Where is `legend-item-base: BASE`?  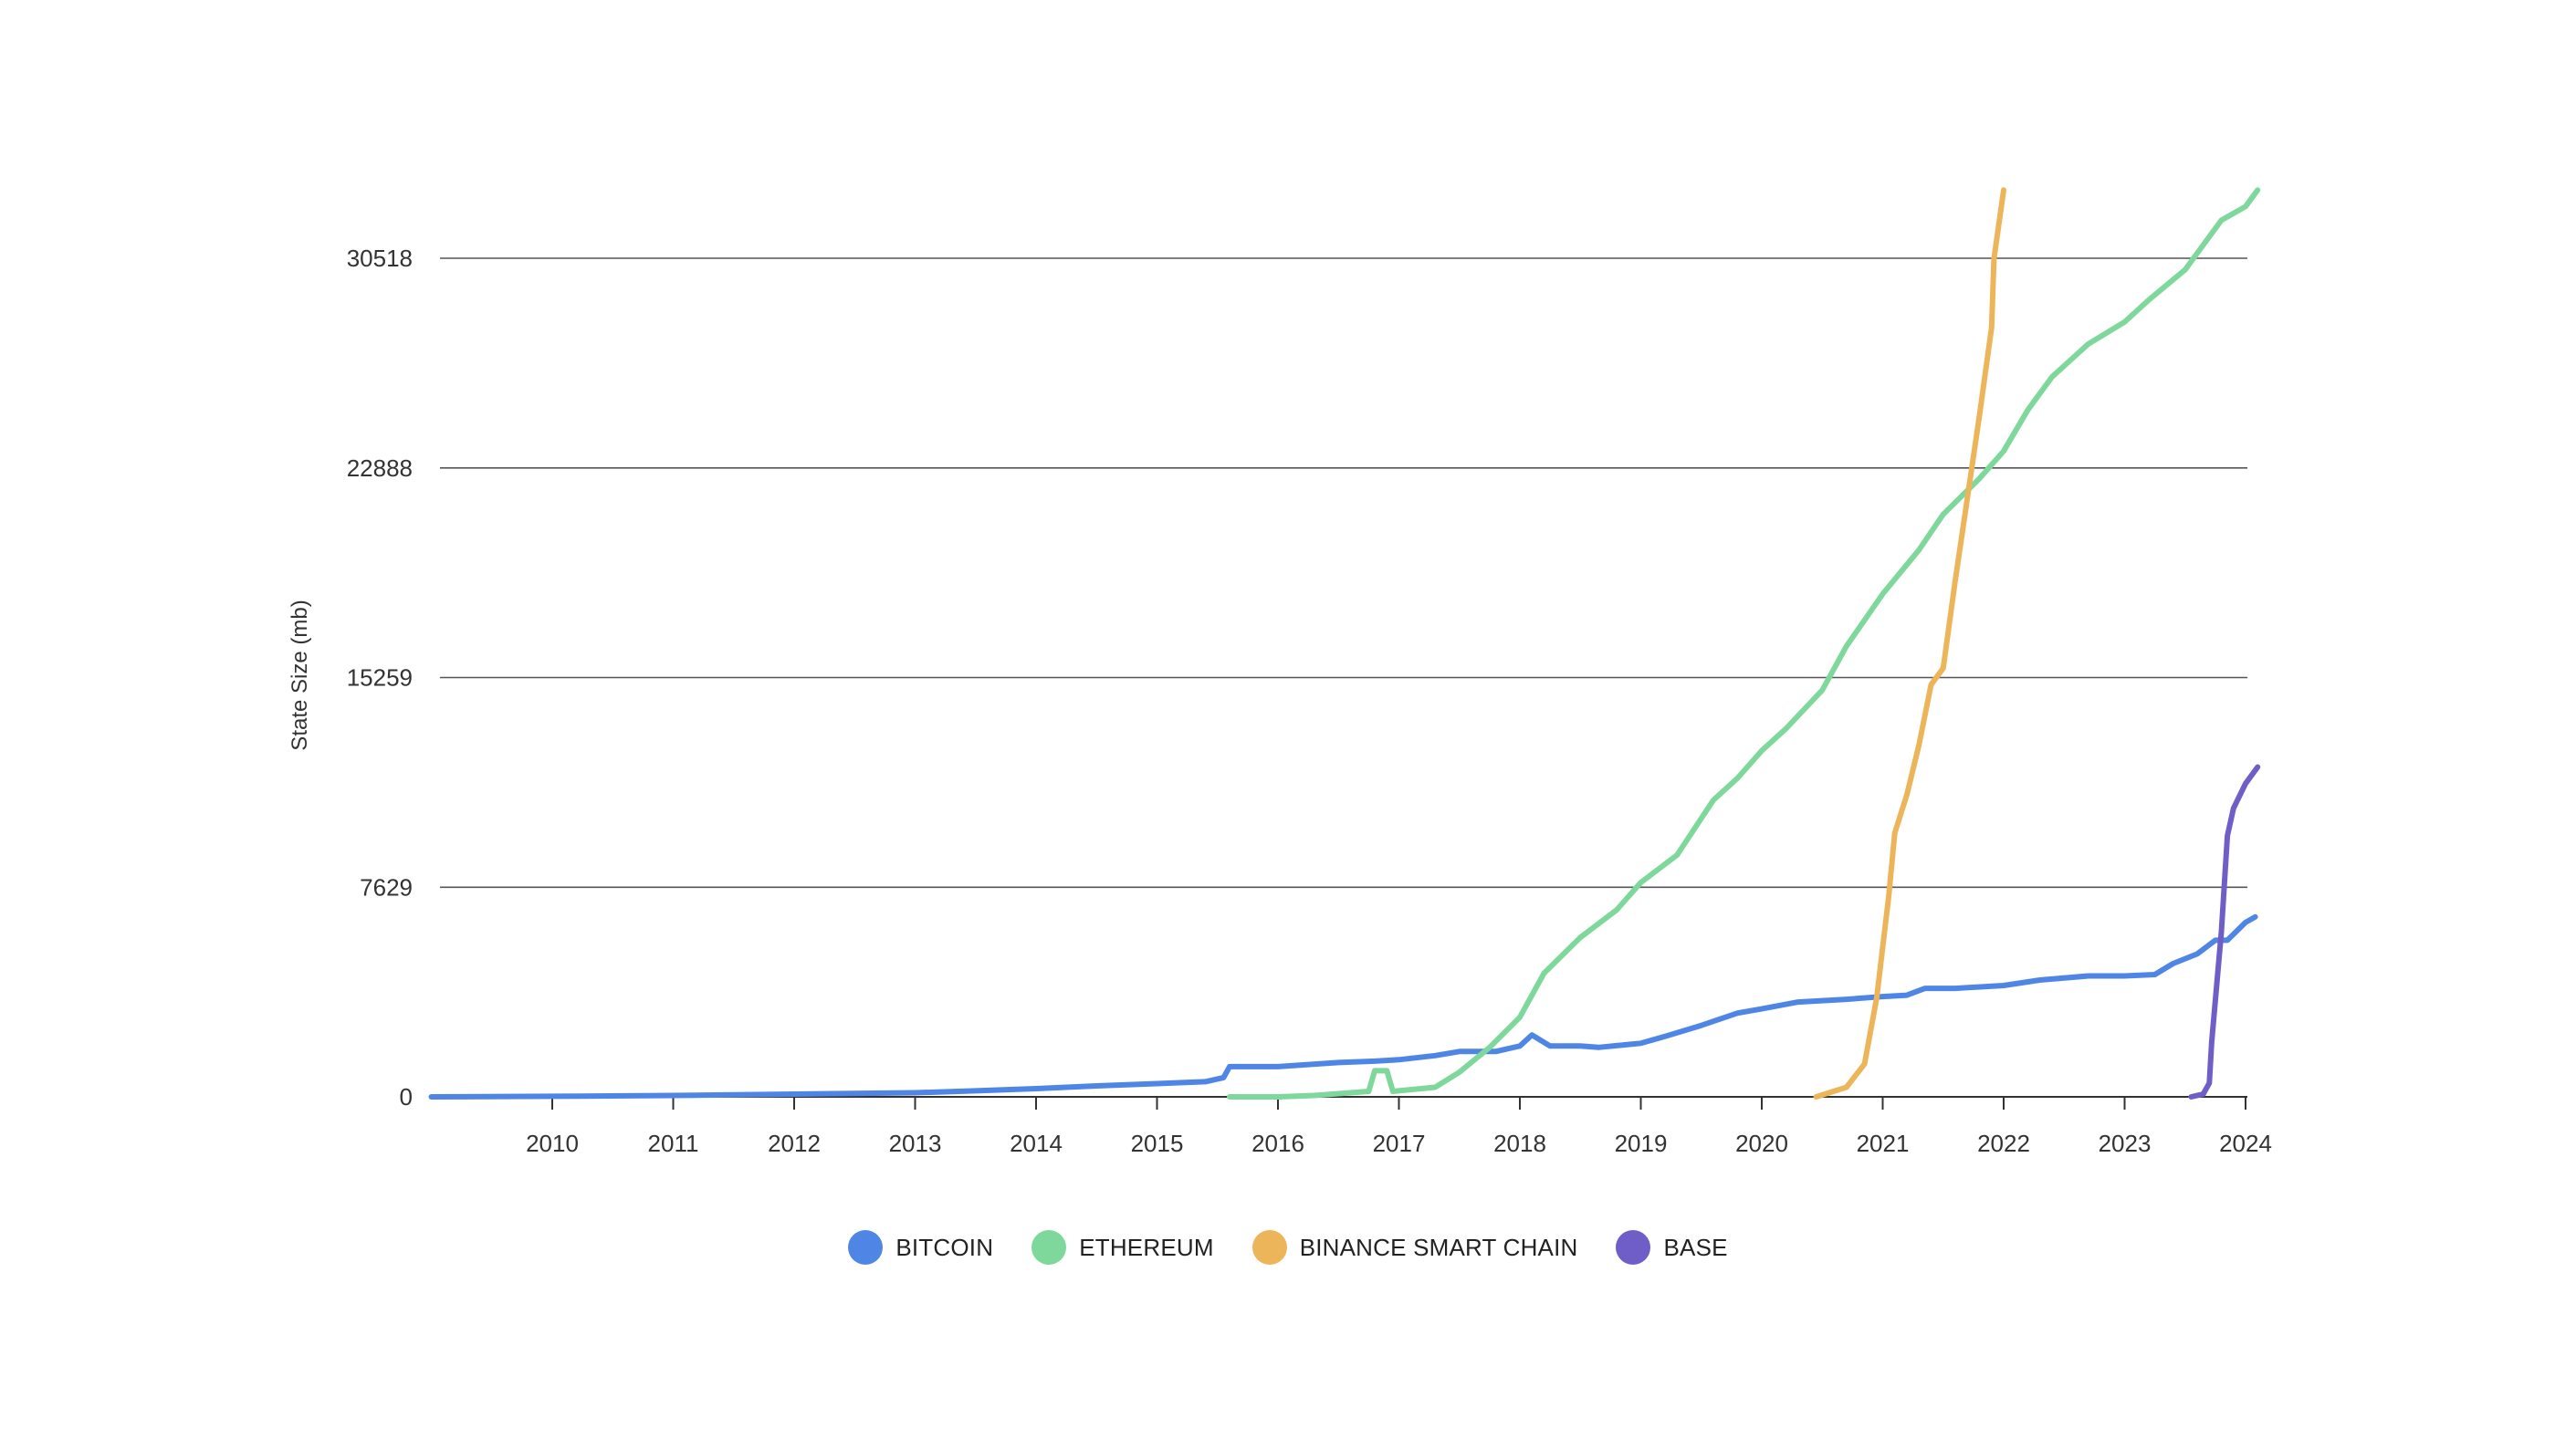 legend-item-base: BASE is located at coordinates (1671, 1247).